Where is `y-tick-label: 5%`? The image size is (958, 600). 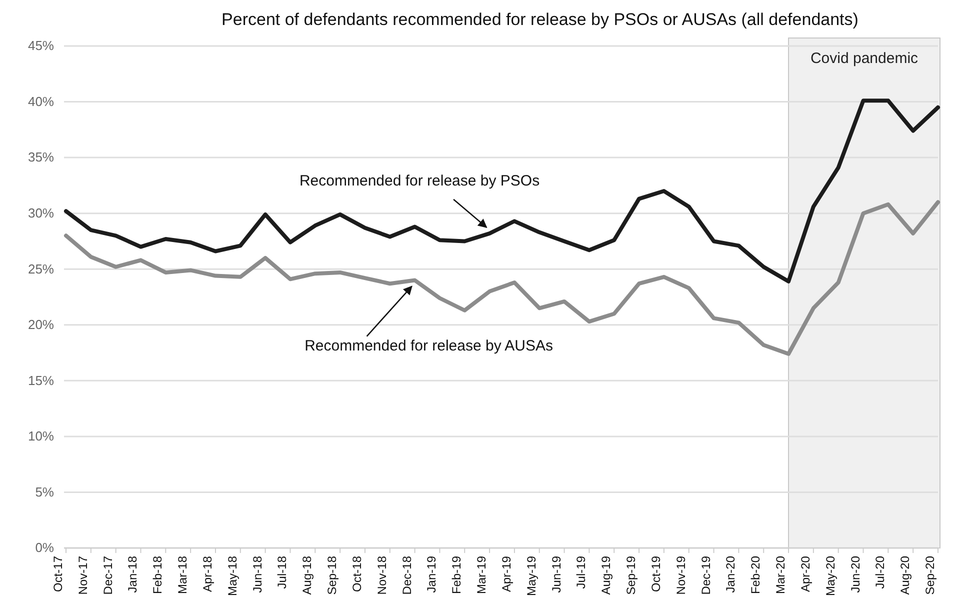
y-tick-label: 5% is located at coordinates (44, 492).